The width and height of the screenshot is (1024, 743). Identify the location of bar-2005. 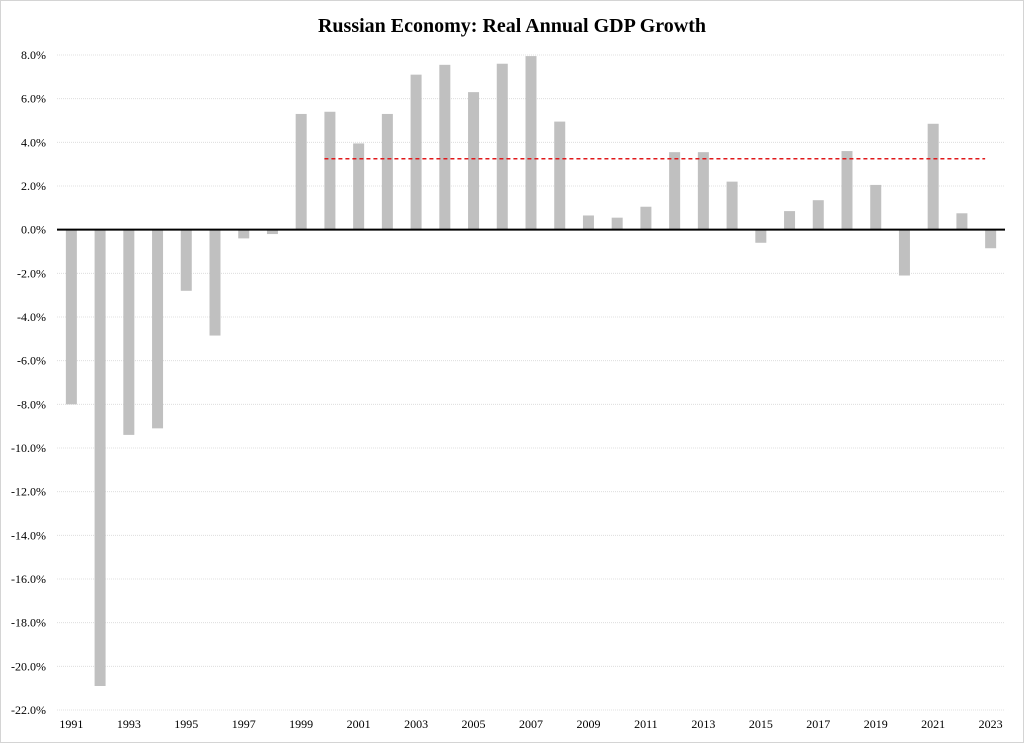
(474, 161).